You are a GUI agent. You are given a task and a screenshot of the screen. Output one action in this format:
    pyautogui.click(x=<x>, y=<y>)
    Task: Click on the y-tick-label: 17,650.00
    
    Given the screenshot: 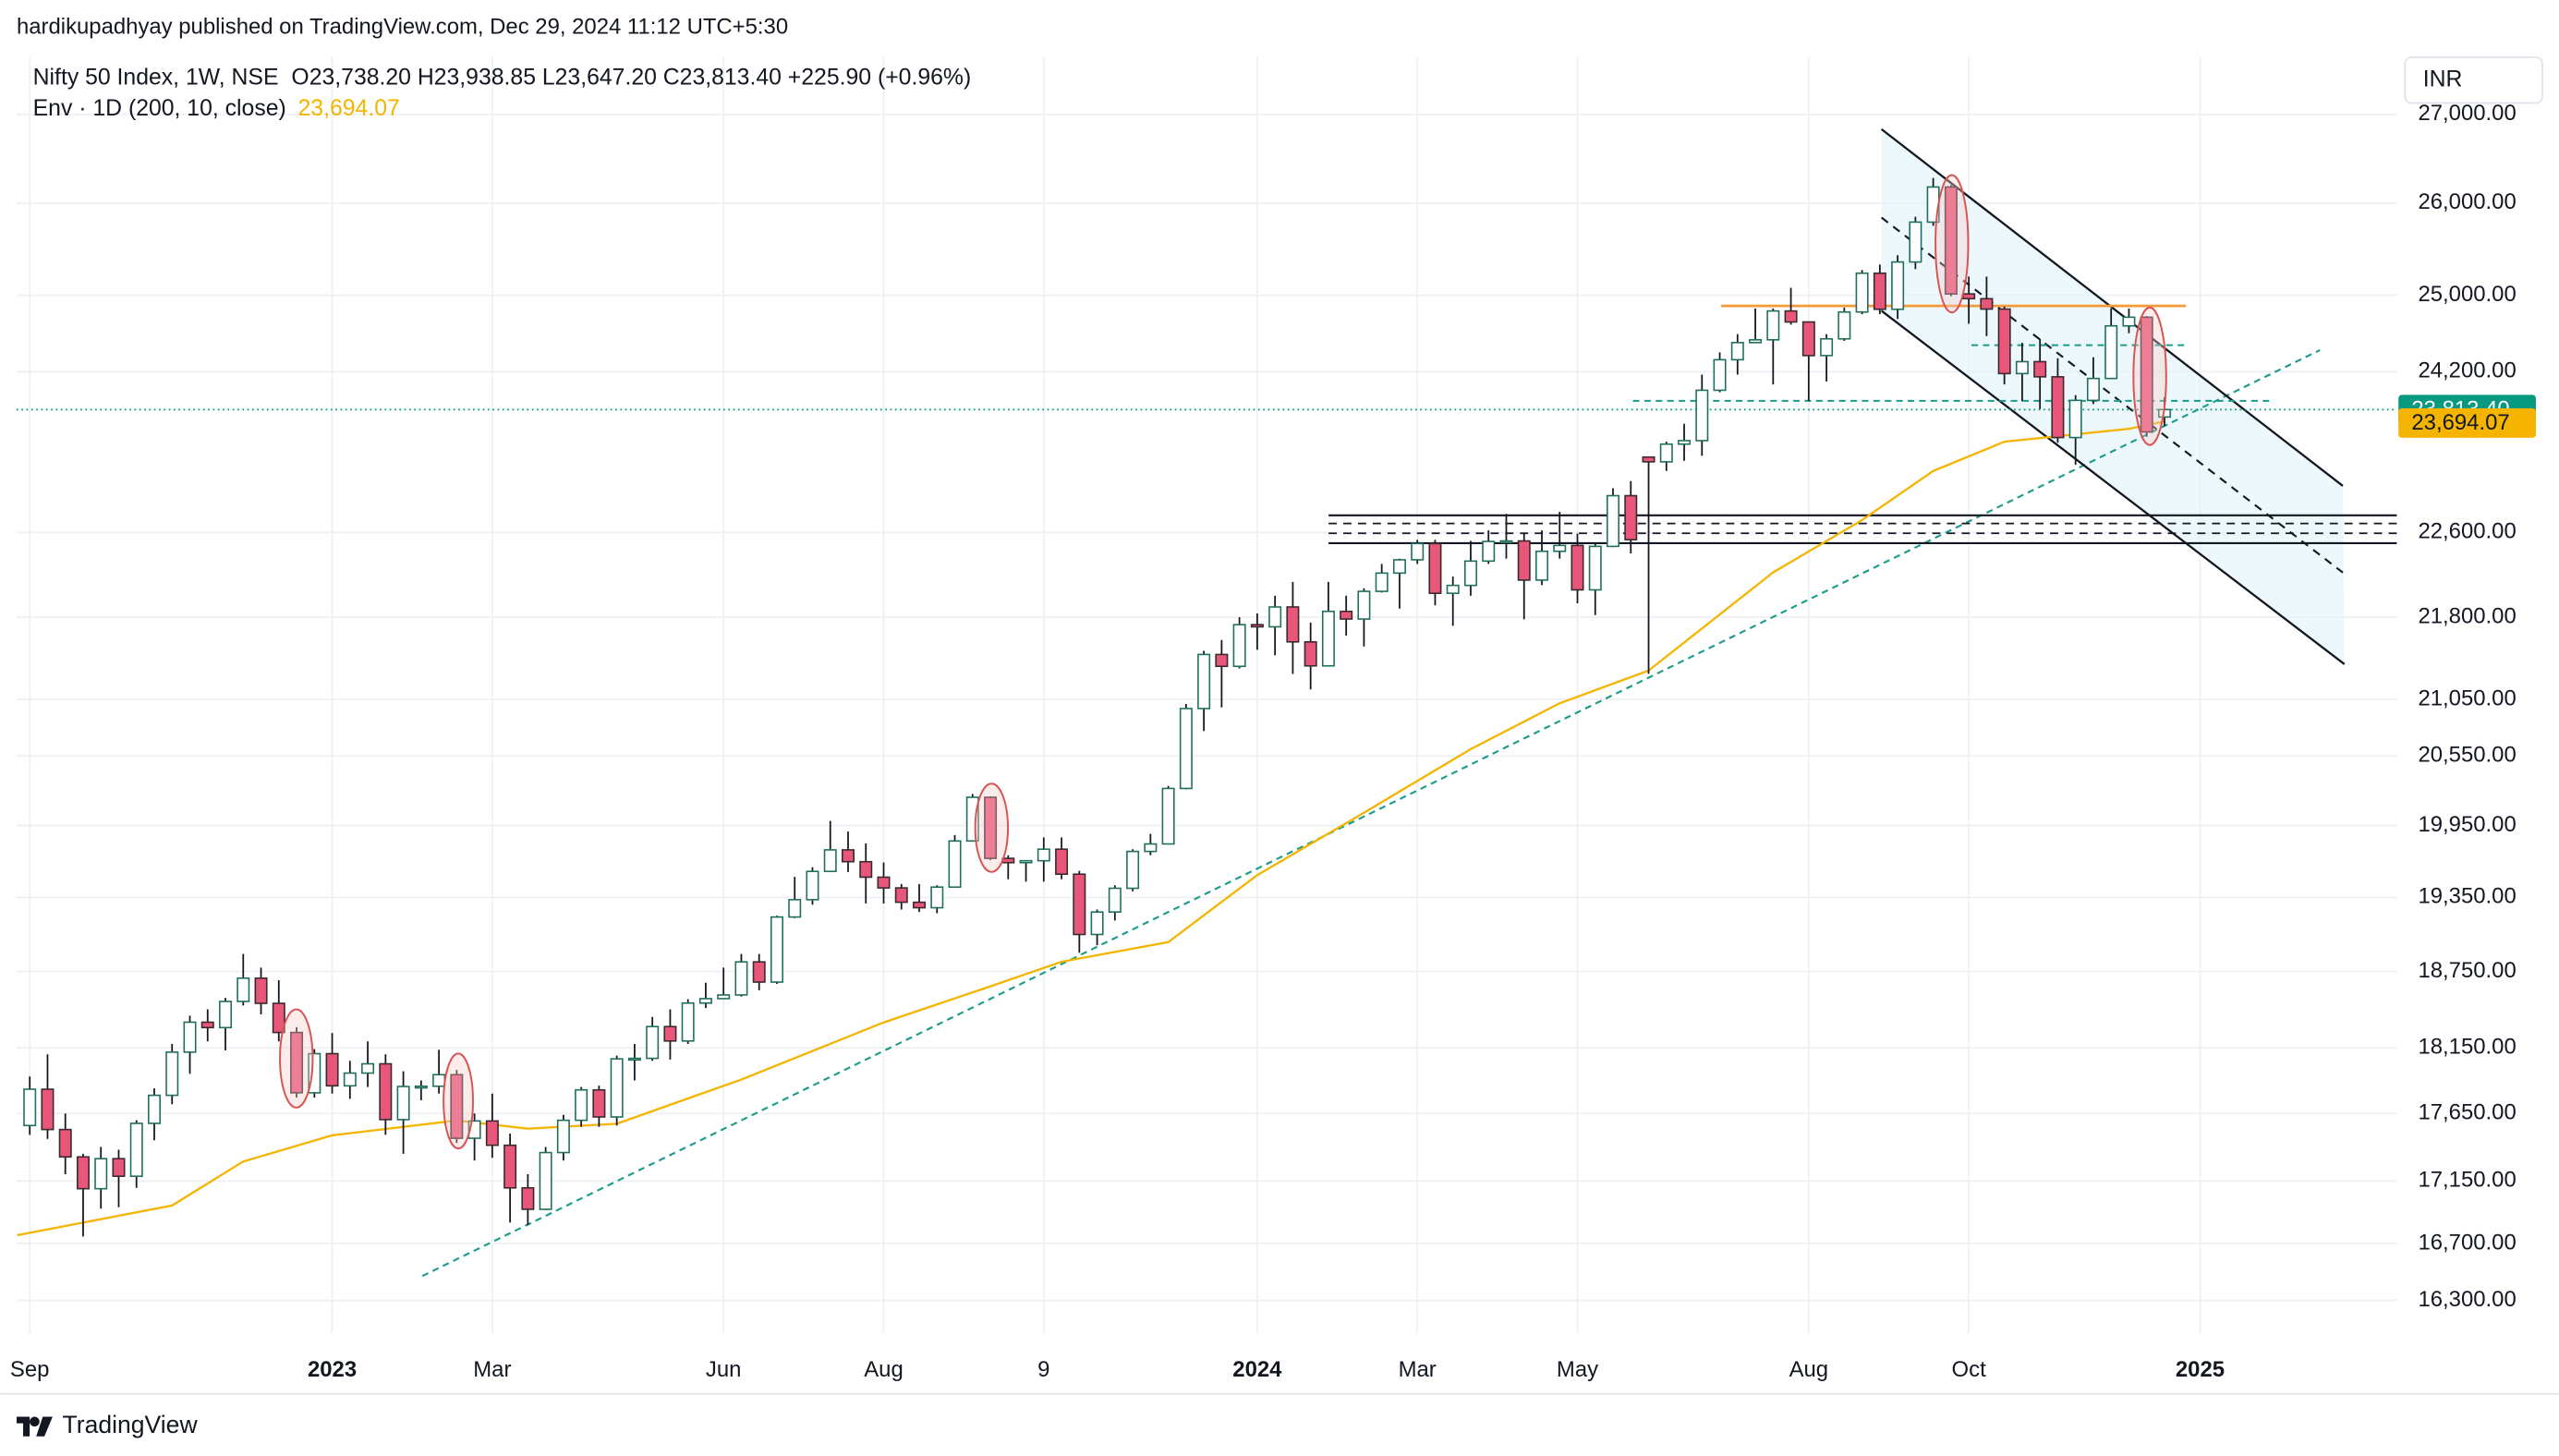 What is the action you would take?
    pyautogui.click(x=2467, y=1112)
    